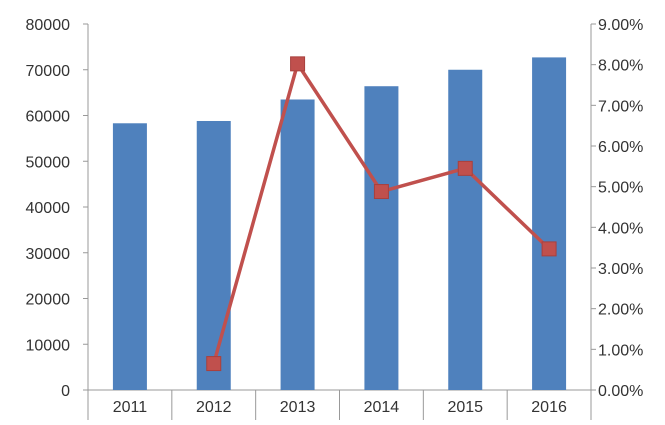  Describe the element at coordinates (620, 66) in the screenshot. I see `right-tick-label: 8.00%` at that location.